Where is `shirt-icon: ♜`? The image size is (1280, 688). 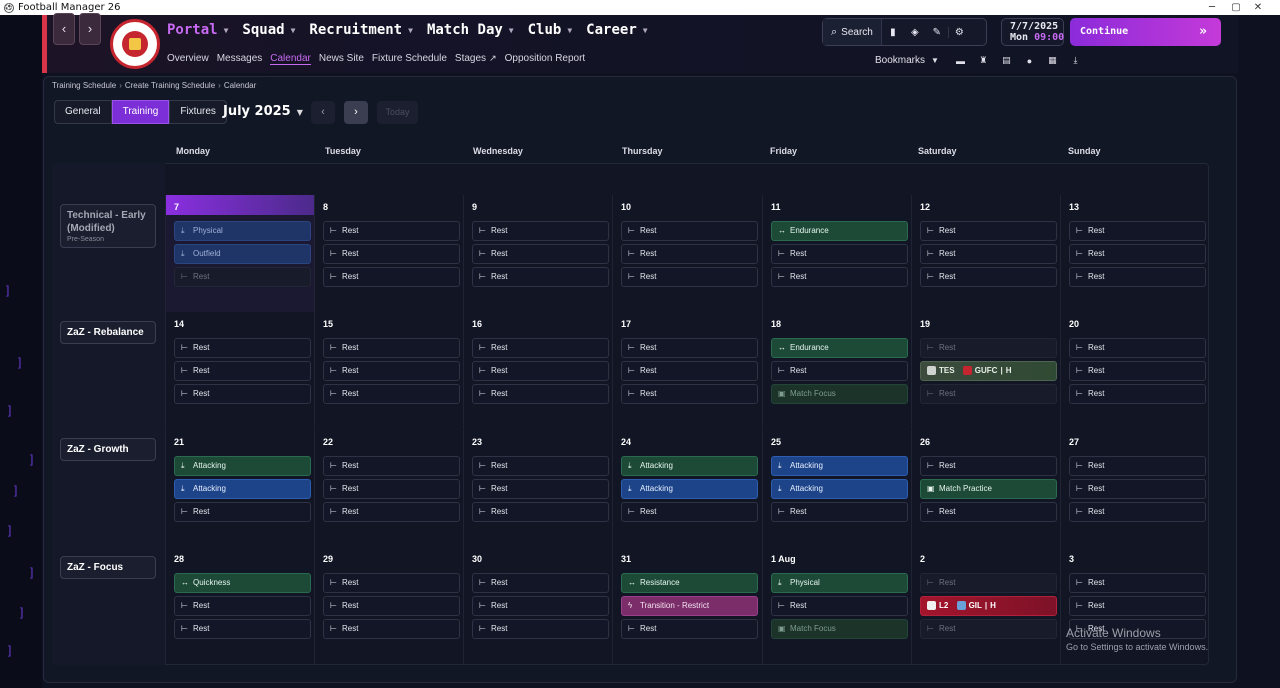 shirt-icon: ♜ is located at coordinates (983, 60).